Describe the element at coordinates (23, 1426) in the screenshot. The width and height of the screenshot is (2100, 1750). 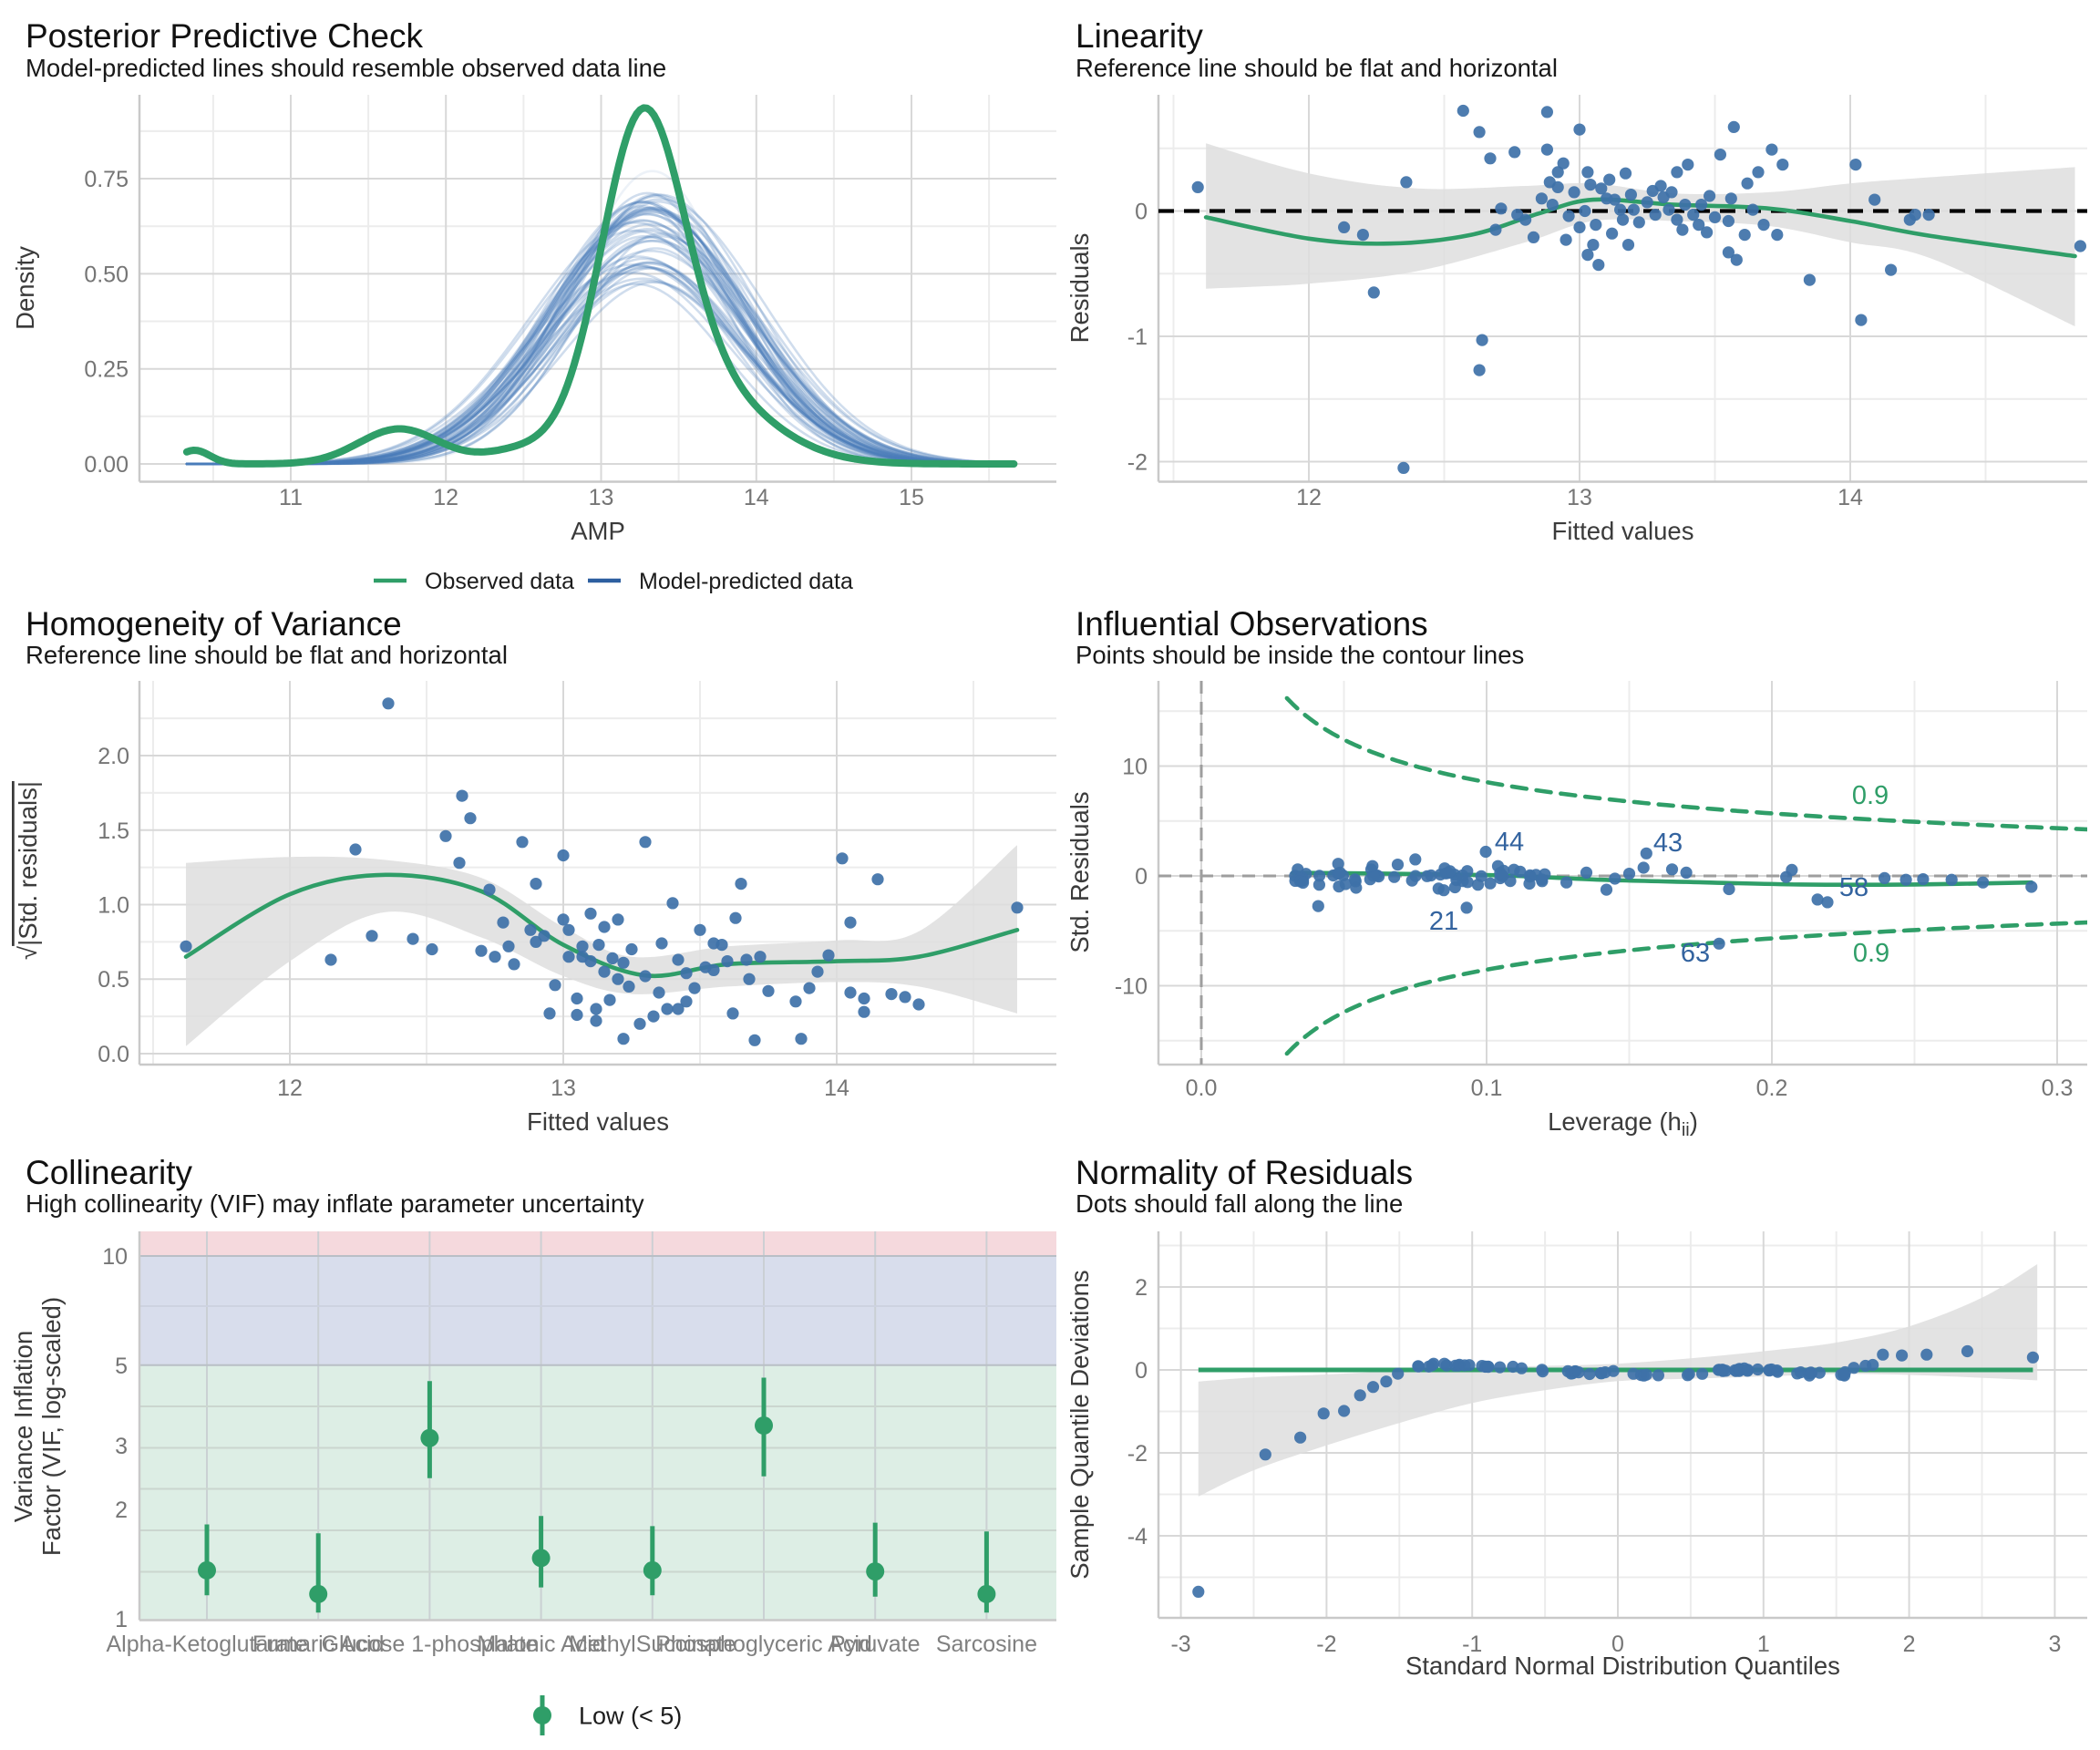
I see `svg-text: Variance Inflation` at that location.